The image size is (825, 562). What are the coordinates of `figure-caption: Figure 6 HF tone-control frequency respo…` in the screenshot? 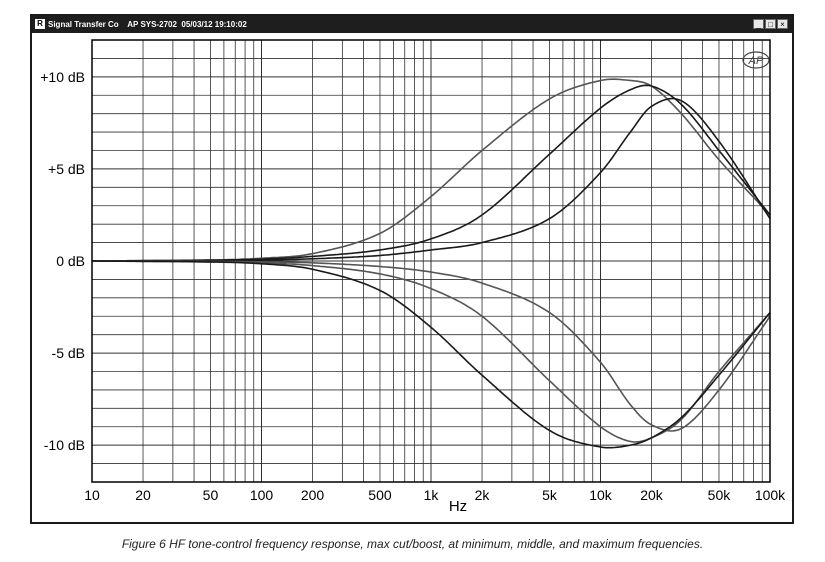 It's located at (412, 544).